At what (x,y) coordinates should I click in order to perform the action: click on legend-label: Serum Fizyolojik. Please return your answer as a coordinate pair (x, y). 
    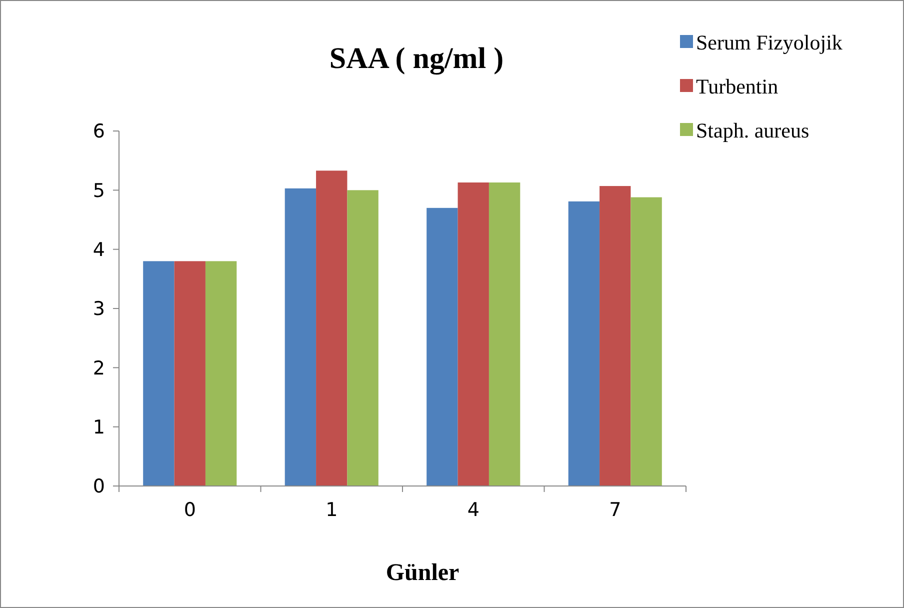
    Looking at the image, I should click on (769, 42).